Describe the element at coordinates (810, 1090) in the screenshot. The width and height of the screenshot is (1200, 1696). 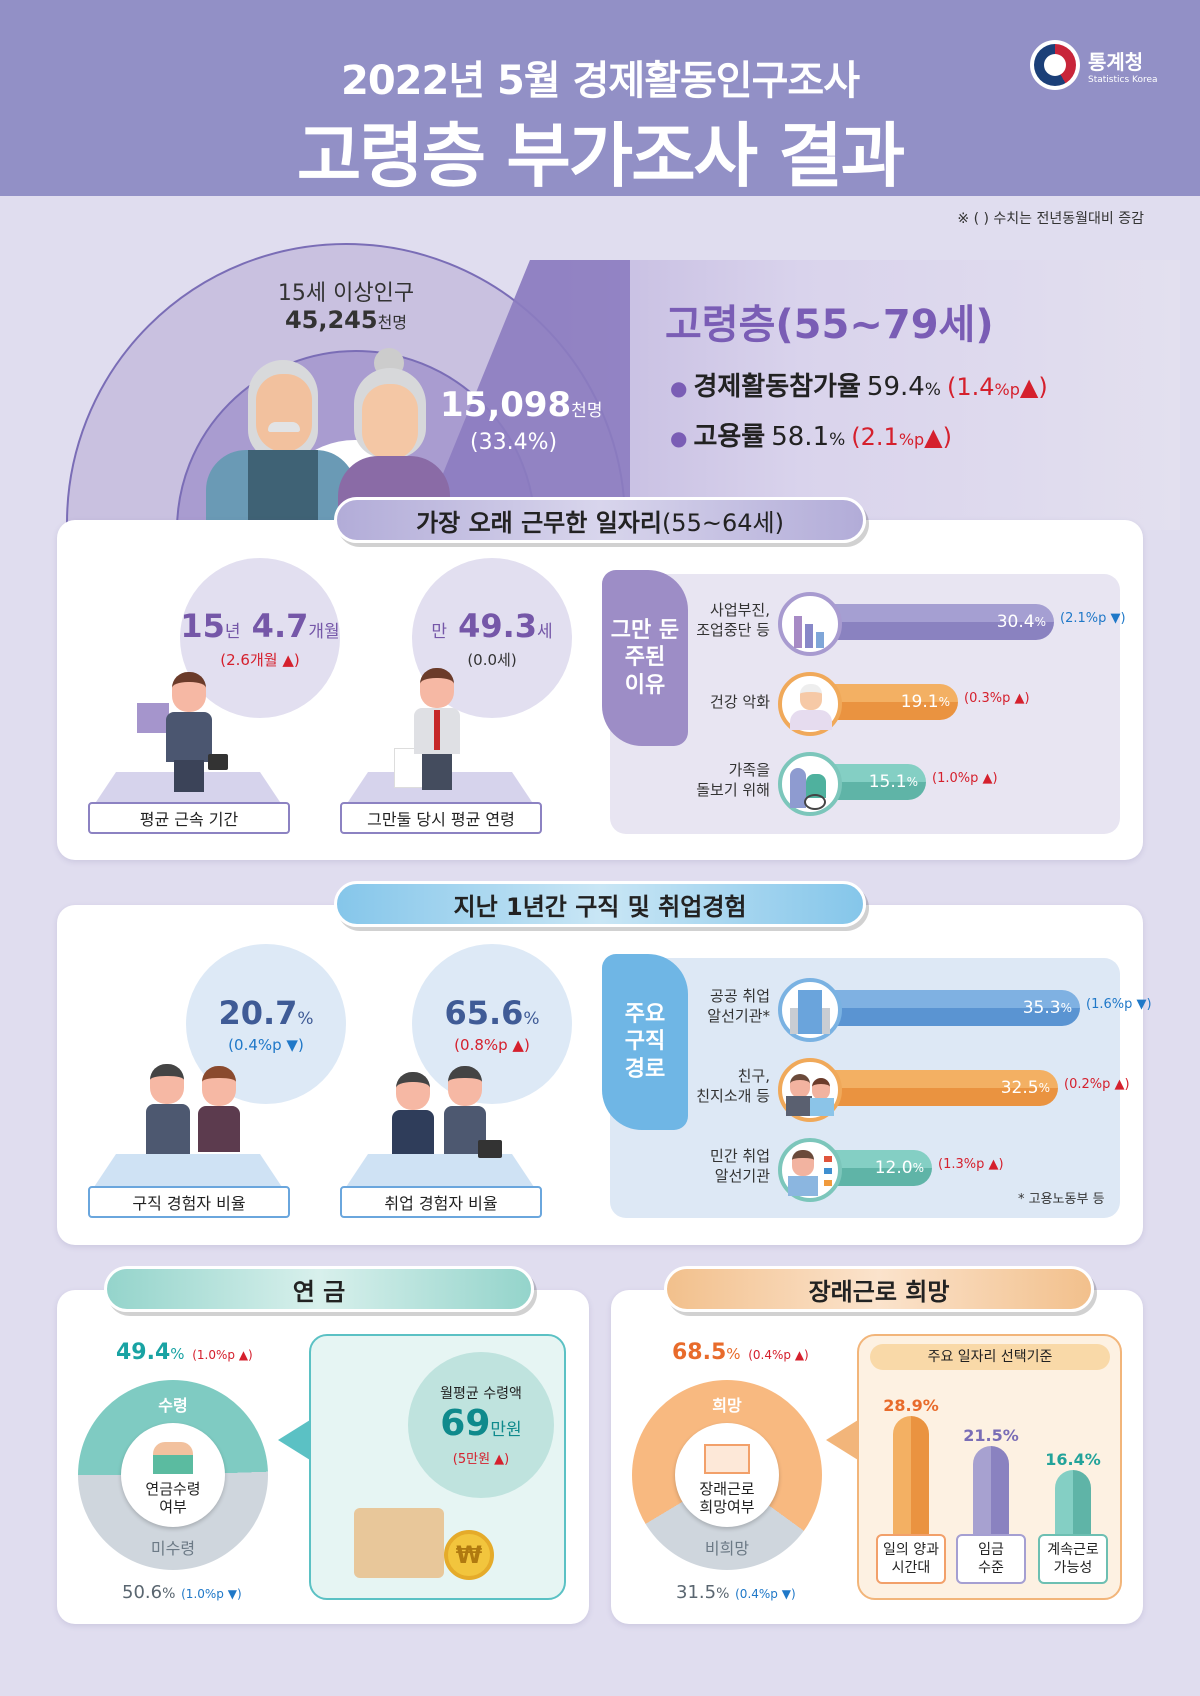
I see `friends-icon` at that location.